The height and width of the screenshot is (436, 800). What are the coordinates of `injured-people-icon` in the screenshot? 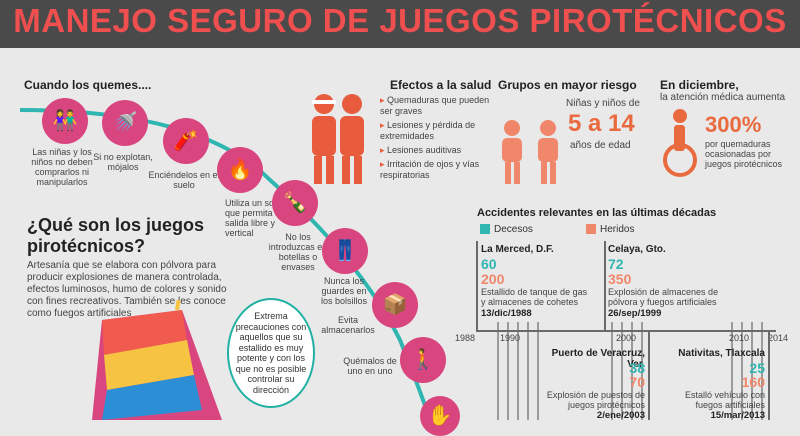 It's located at (338, 139).